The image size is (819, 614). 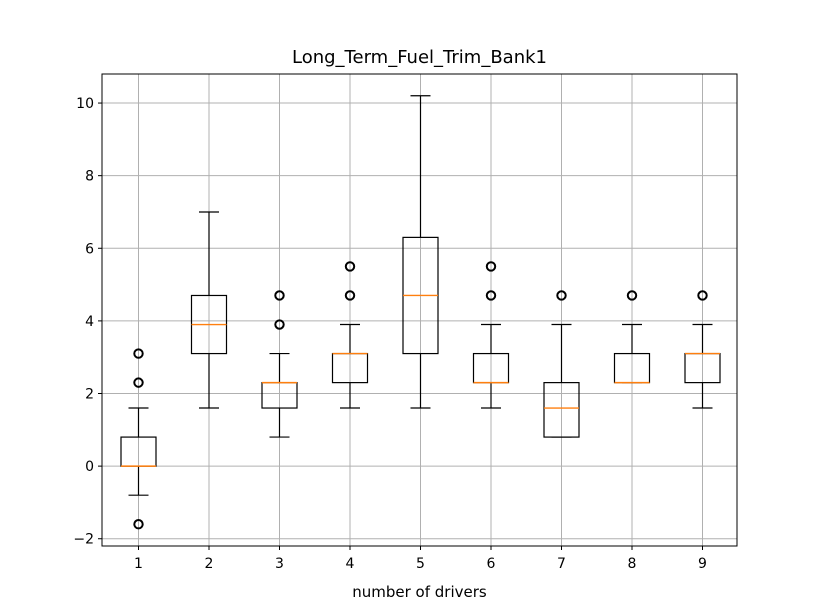 I want to click on x-tick-label: 7, so click(x=561, y=564).